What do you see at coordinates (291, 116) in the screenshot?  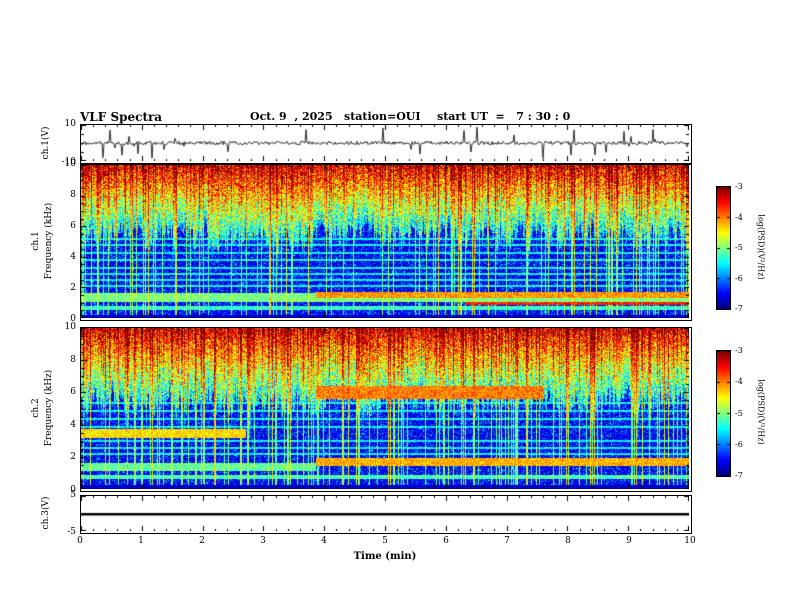 I see `date-label: Oct. 9 , 2025` at bounding box center [291, 116].